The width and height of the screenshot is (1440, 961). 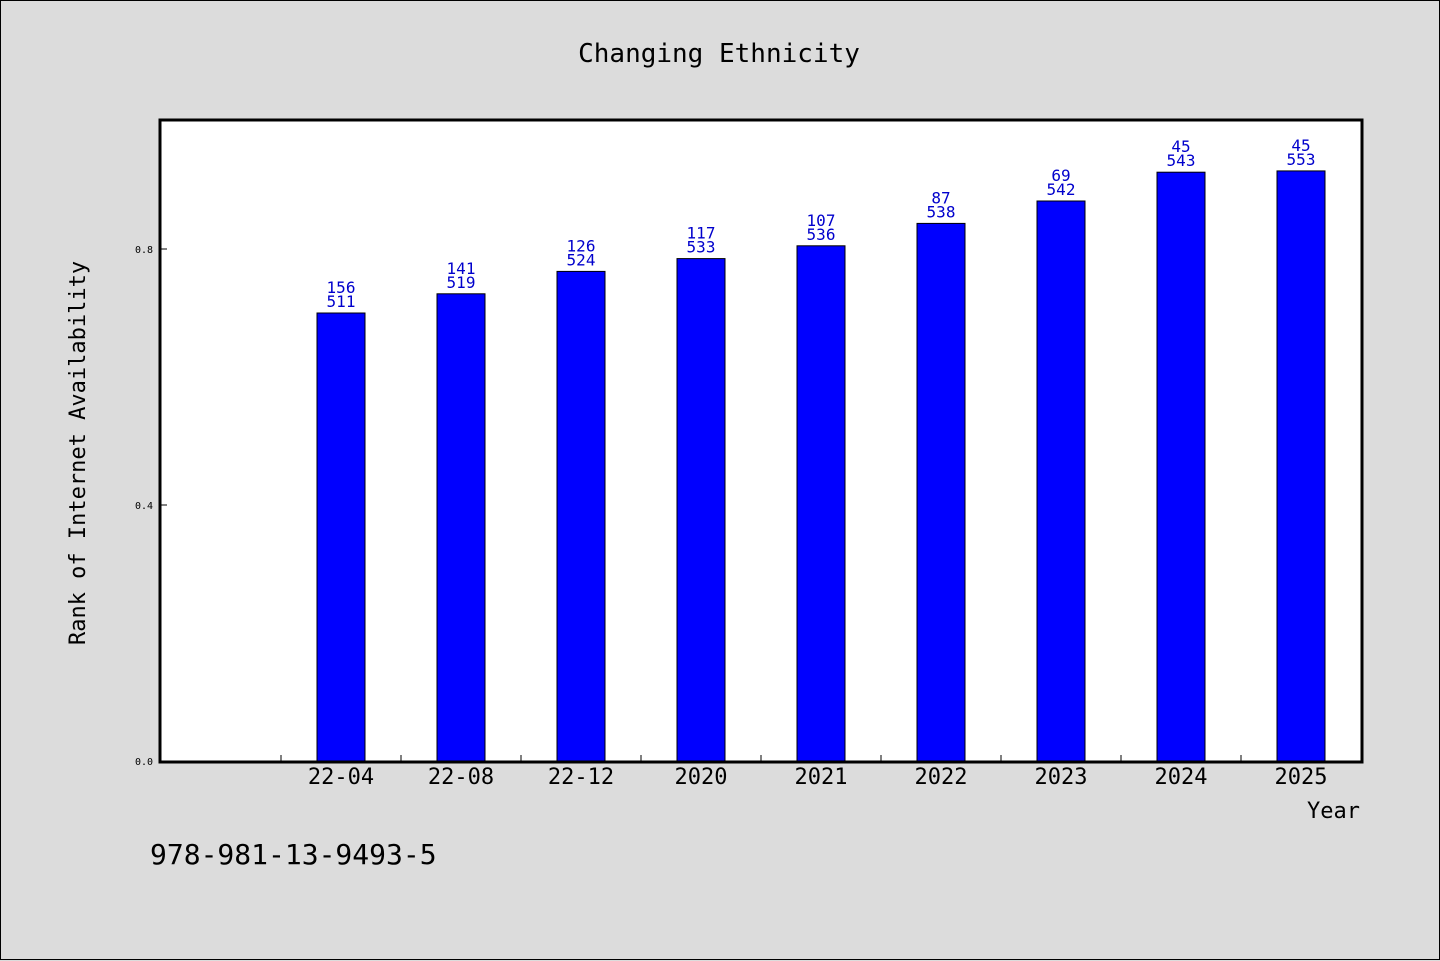 What do you see at coordinates (1333, 811) in the screenshot?
I see `x-axis-title: Year` at bounding box center [1333, 811].